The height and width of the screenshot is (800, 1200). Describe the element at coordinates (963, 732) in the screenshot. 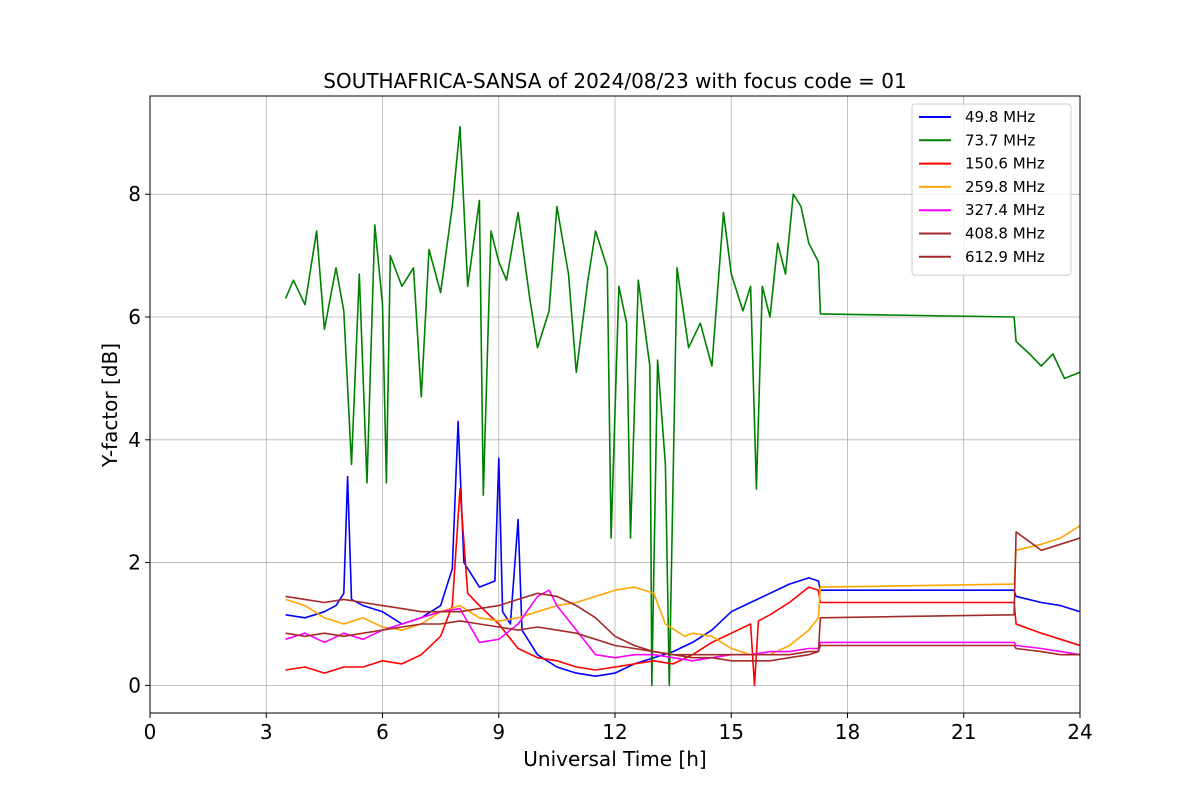

I see `x-tick-label: 21` at that location.